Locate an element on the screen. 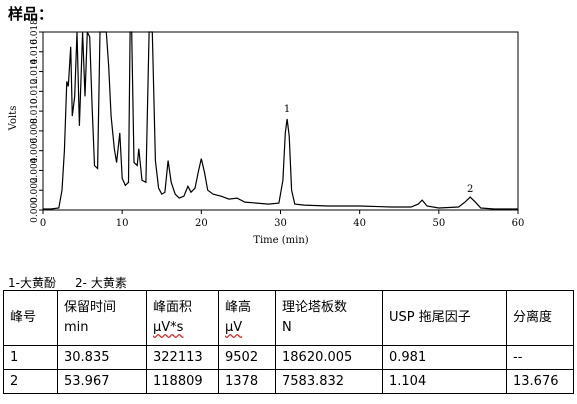 This screenshot has width=577, height=404. y-tick-label: 0.018 is located at coordinates (35, 32).